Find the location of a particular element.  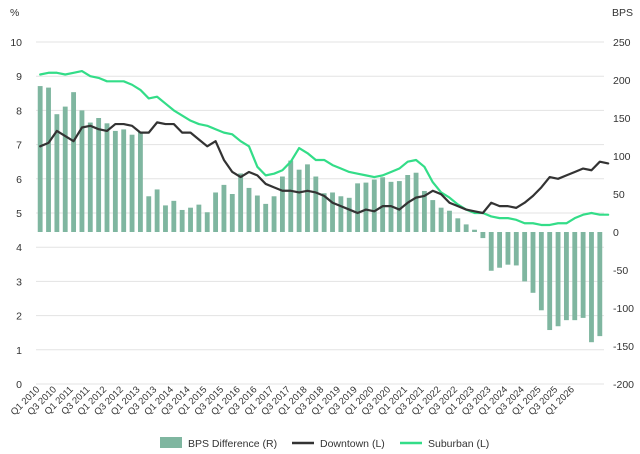

left-tick-label: 1 is located at coordinates (19, 351).